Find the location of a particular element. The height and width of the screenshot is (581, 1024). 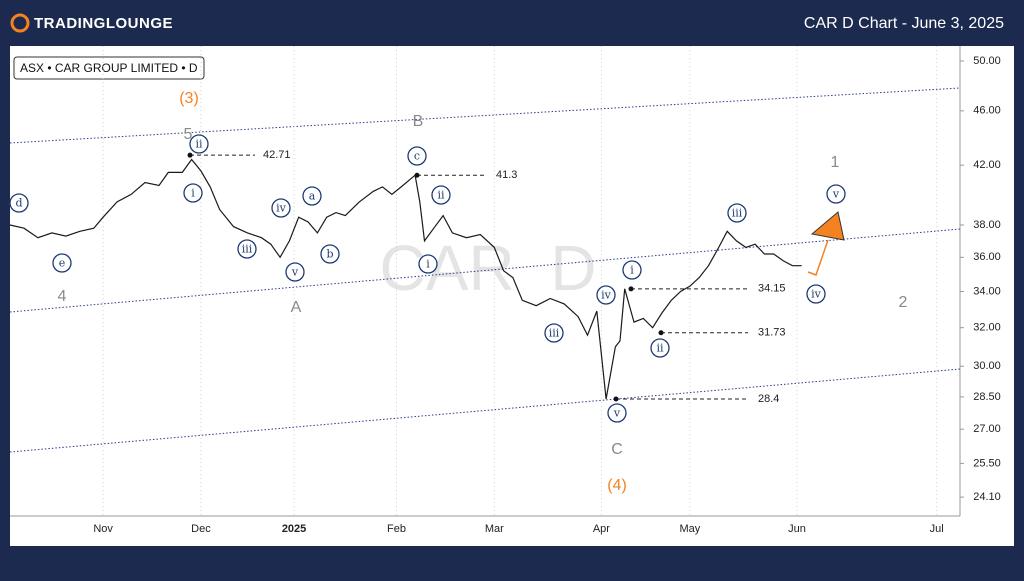

x-tick-label: Dec is located at coordinates (201, 529).